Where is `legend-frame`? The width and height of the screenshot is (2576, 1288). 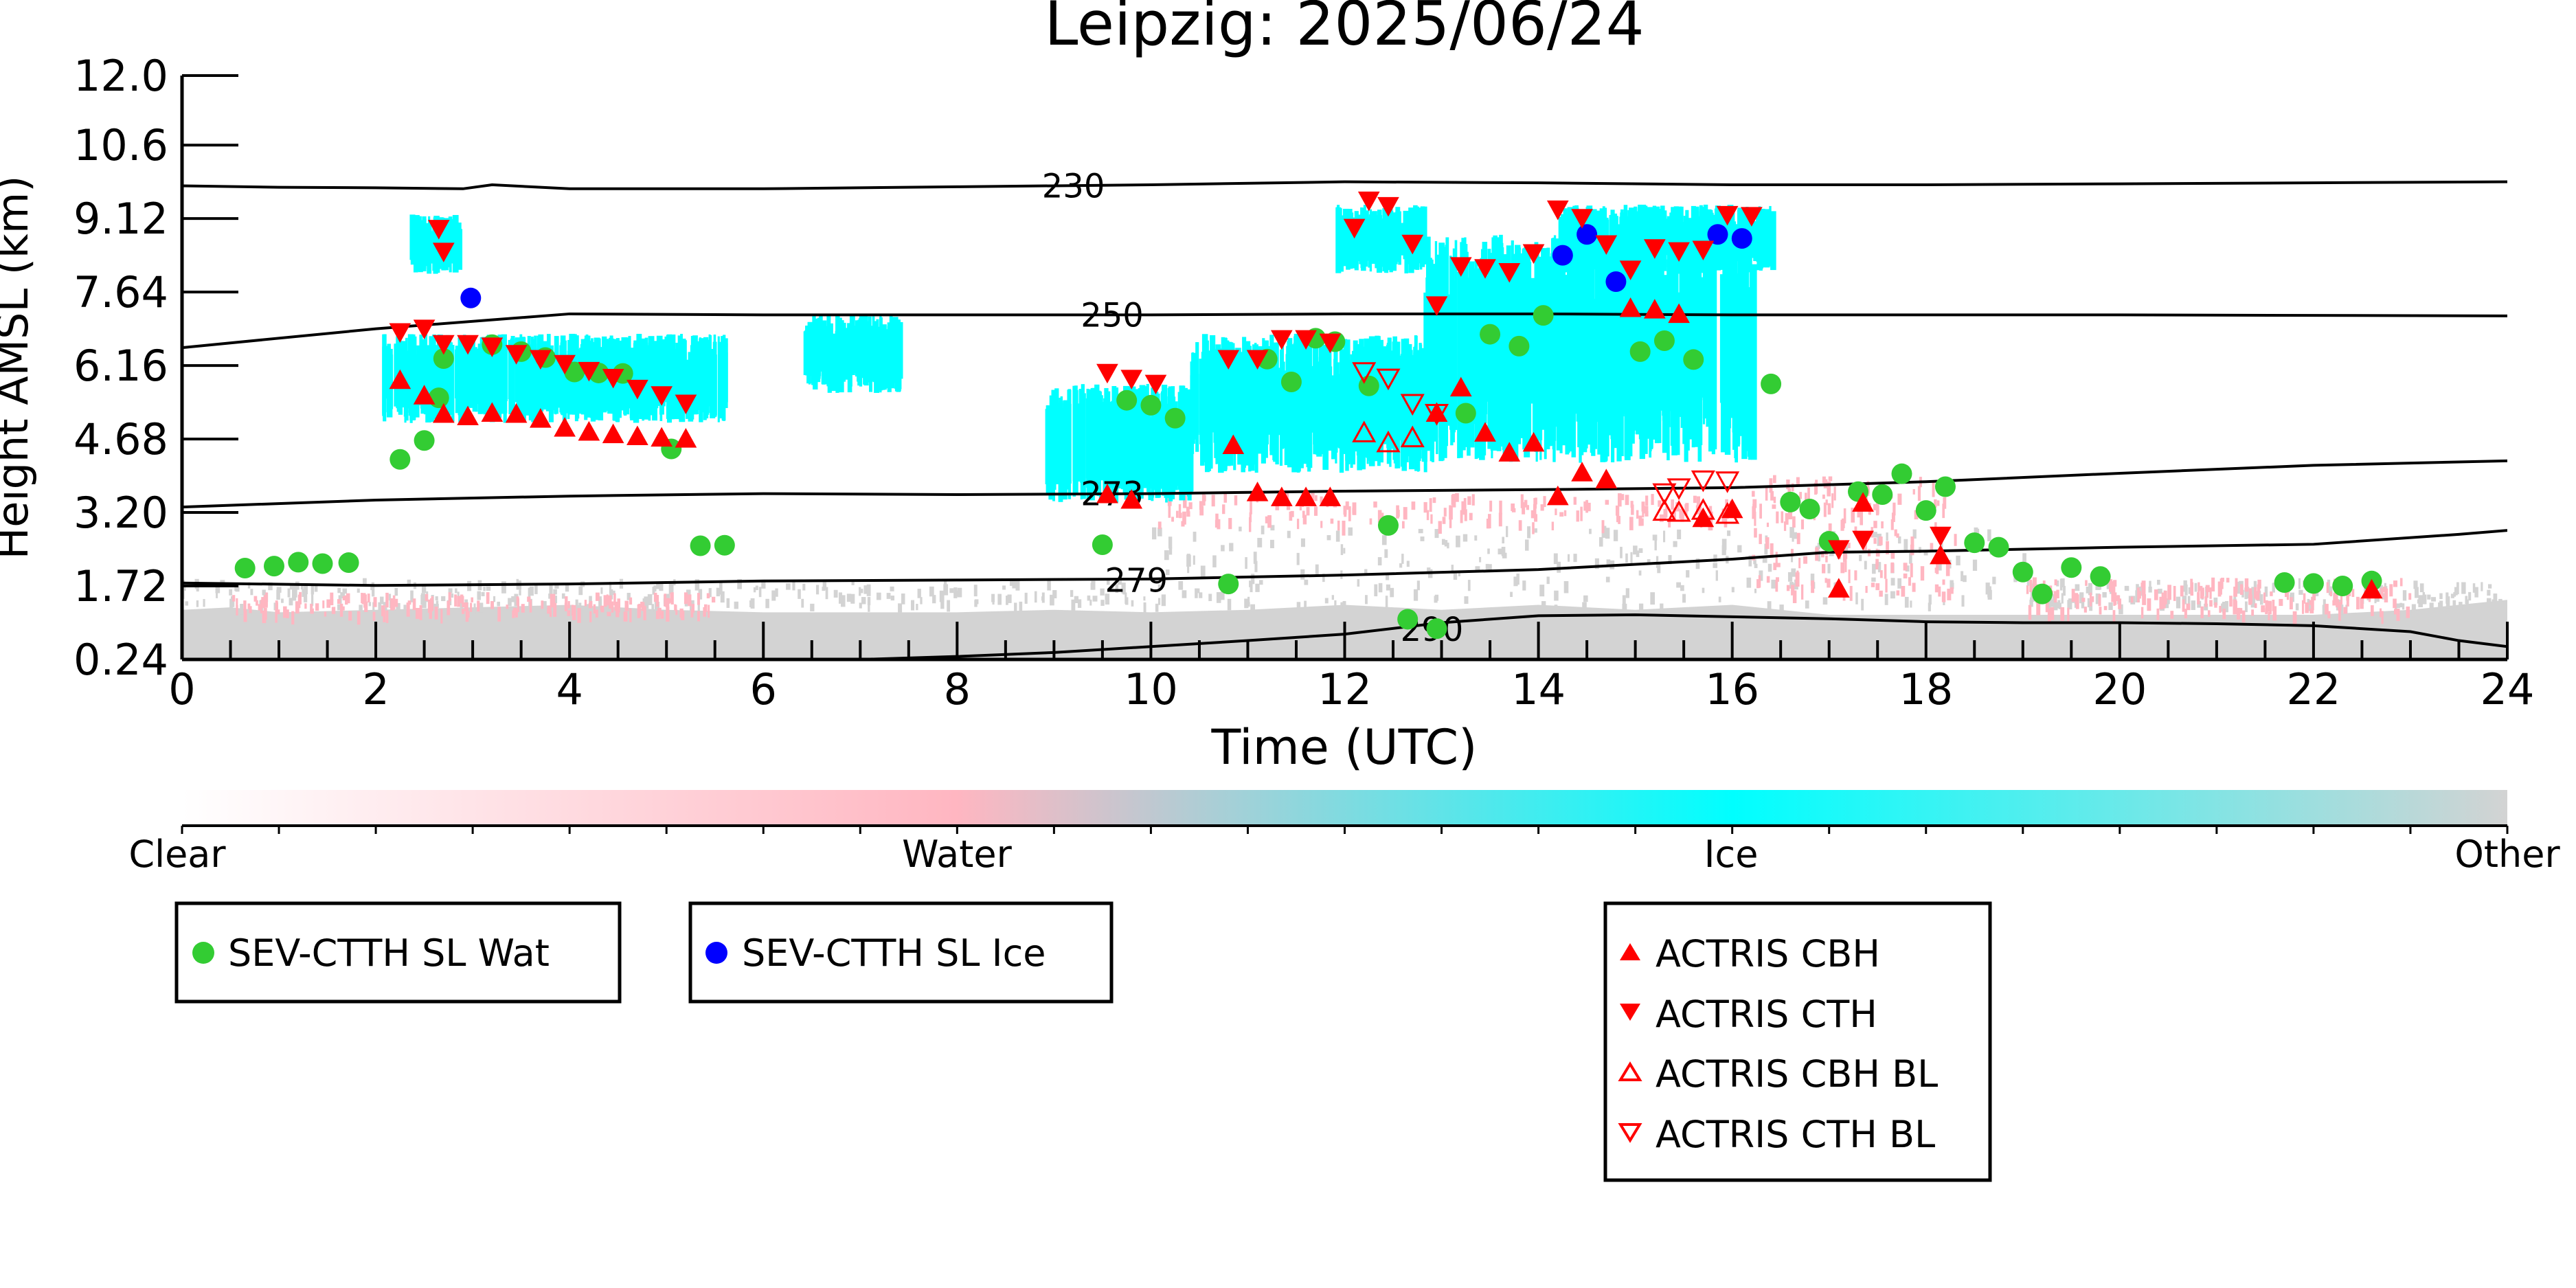
legend-frame is located at coordinates (398, 952).